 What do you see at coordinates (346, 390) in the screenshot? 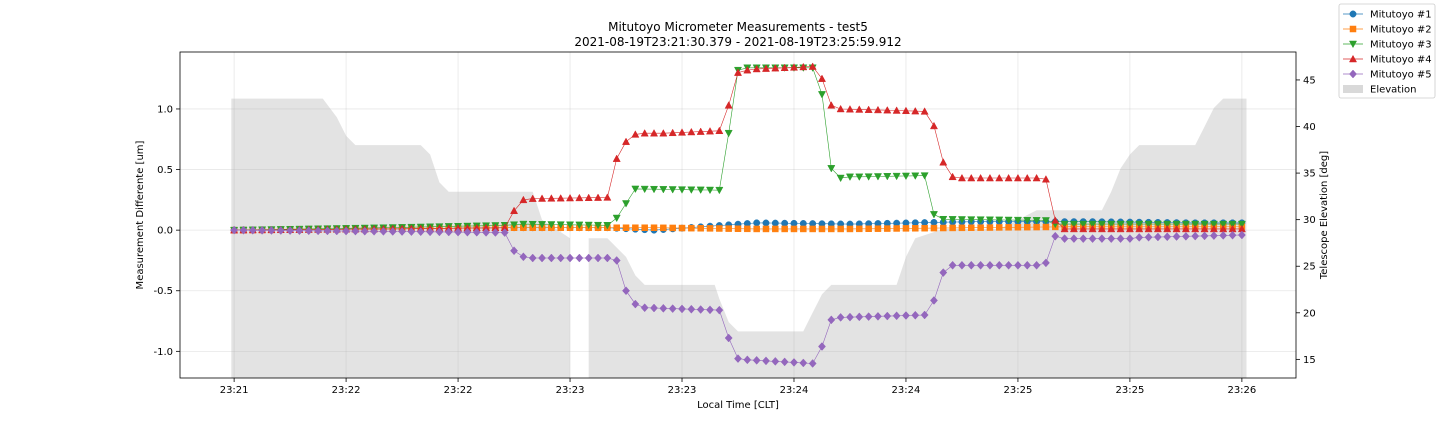
I see `x-tick-label: 23:22` at bounding box center [346, 390].